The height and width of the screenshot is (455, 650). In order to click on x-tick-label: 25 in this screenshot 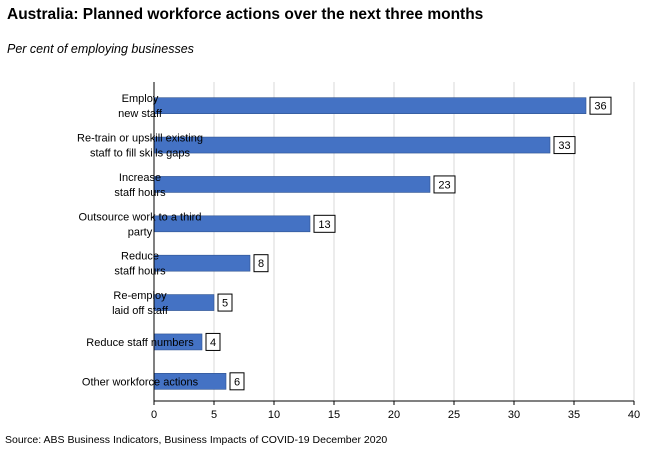, I will do `click(454, 415)`.